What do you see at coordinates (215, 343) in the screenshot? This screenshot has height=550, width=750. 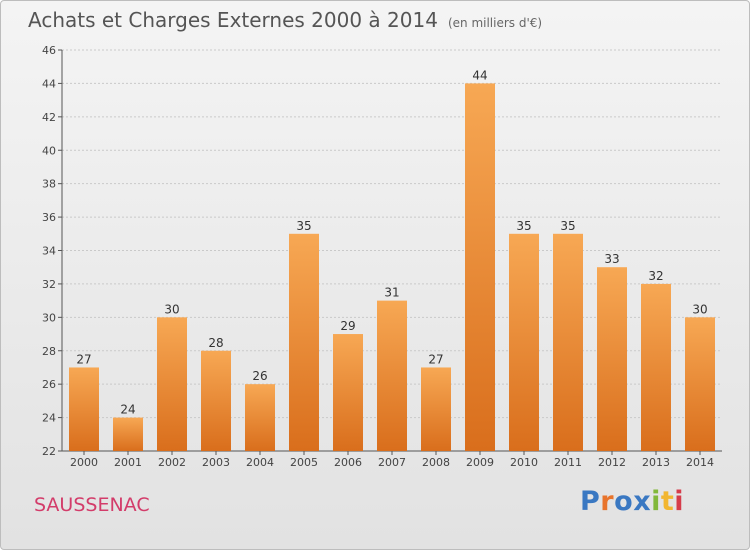 I see `value-label: 28` at bounding box center [215, 343].